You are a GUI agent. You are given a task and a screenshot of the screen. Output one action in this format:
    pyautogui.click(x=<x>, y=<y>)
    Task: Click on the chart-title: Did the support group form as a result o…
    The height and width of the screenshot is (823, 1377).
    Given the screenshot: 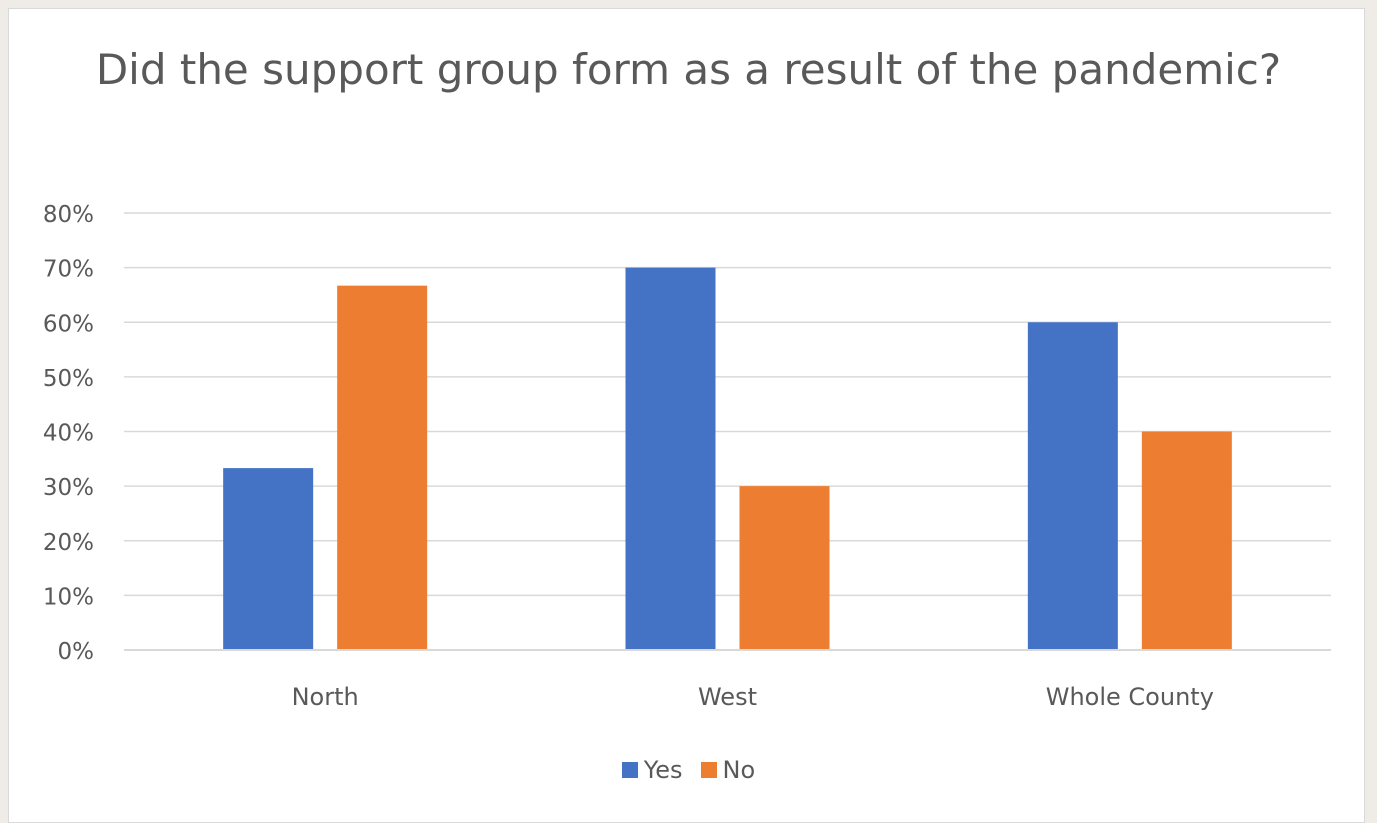 What is the action you would take?
    pyautogui.click(x=688, y=69)
    